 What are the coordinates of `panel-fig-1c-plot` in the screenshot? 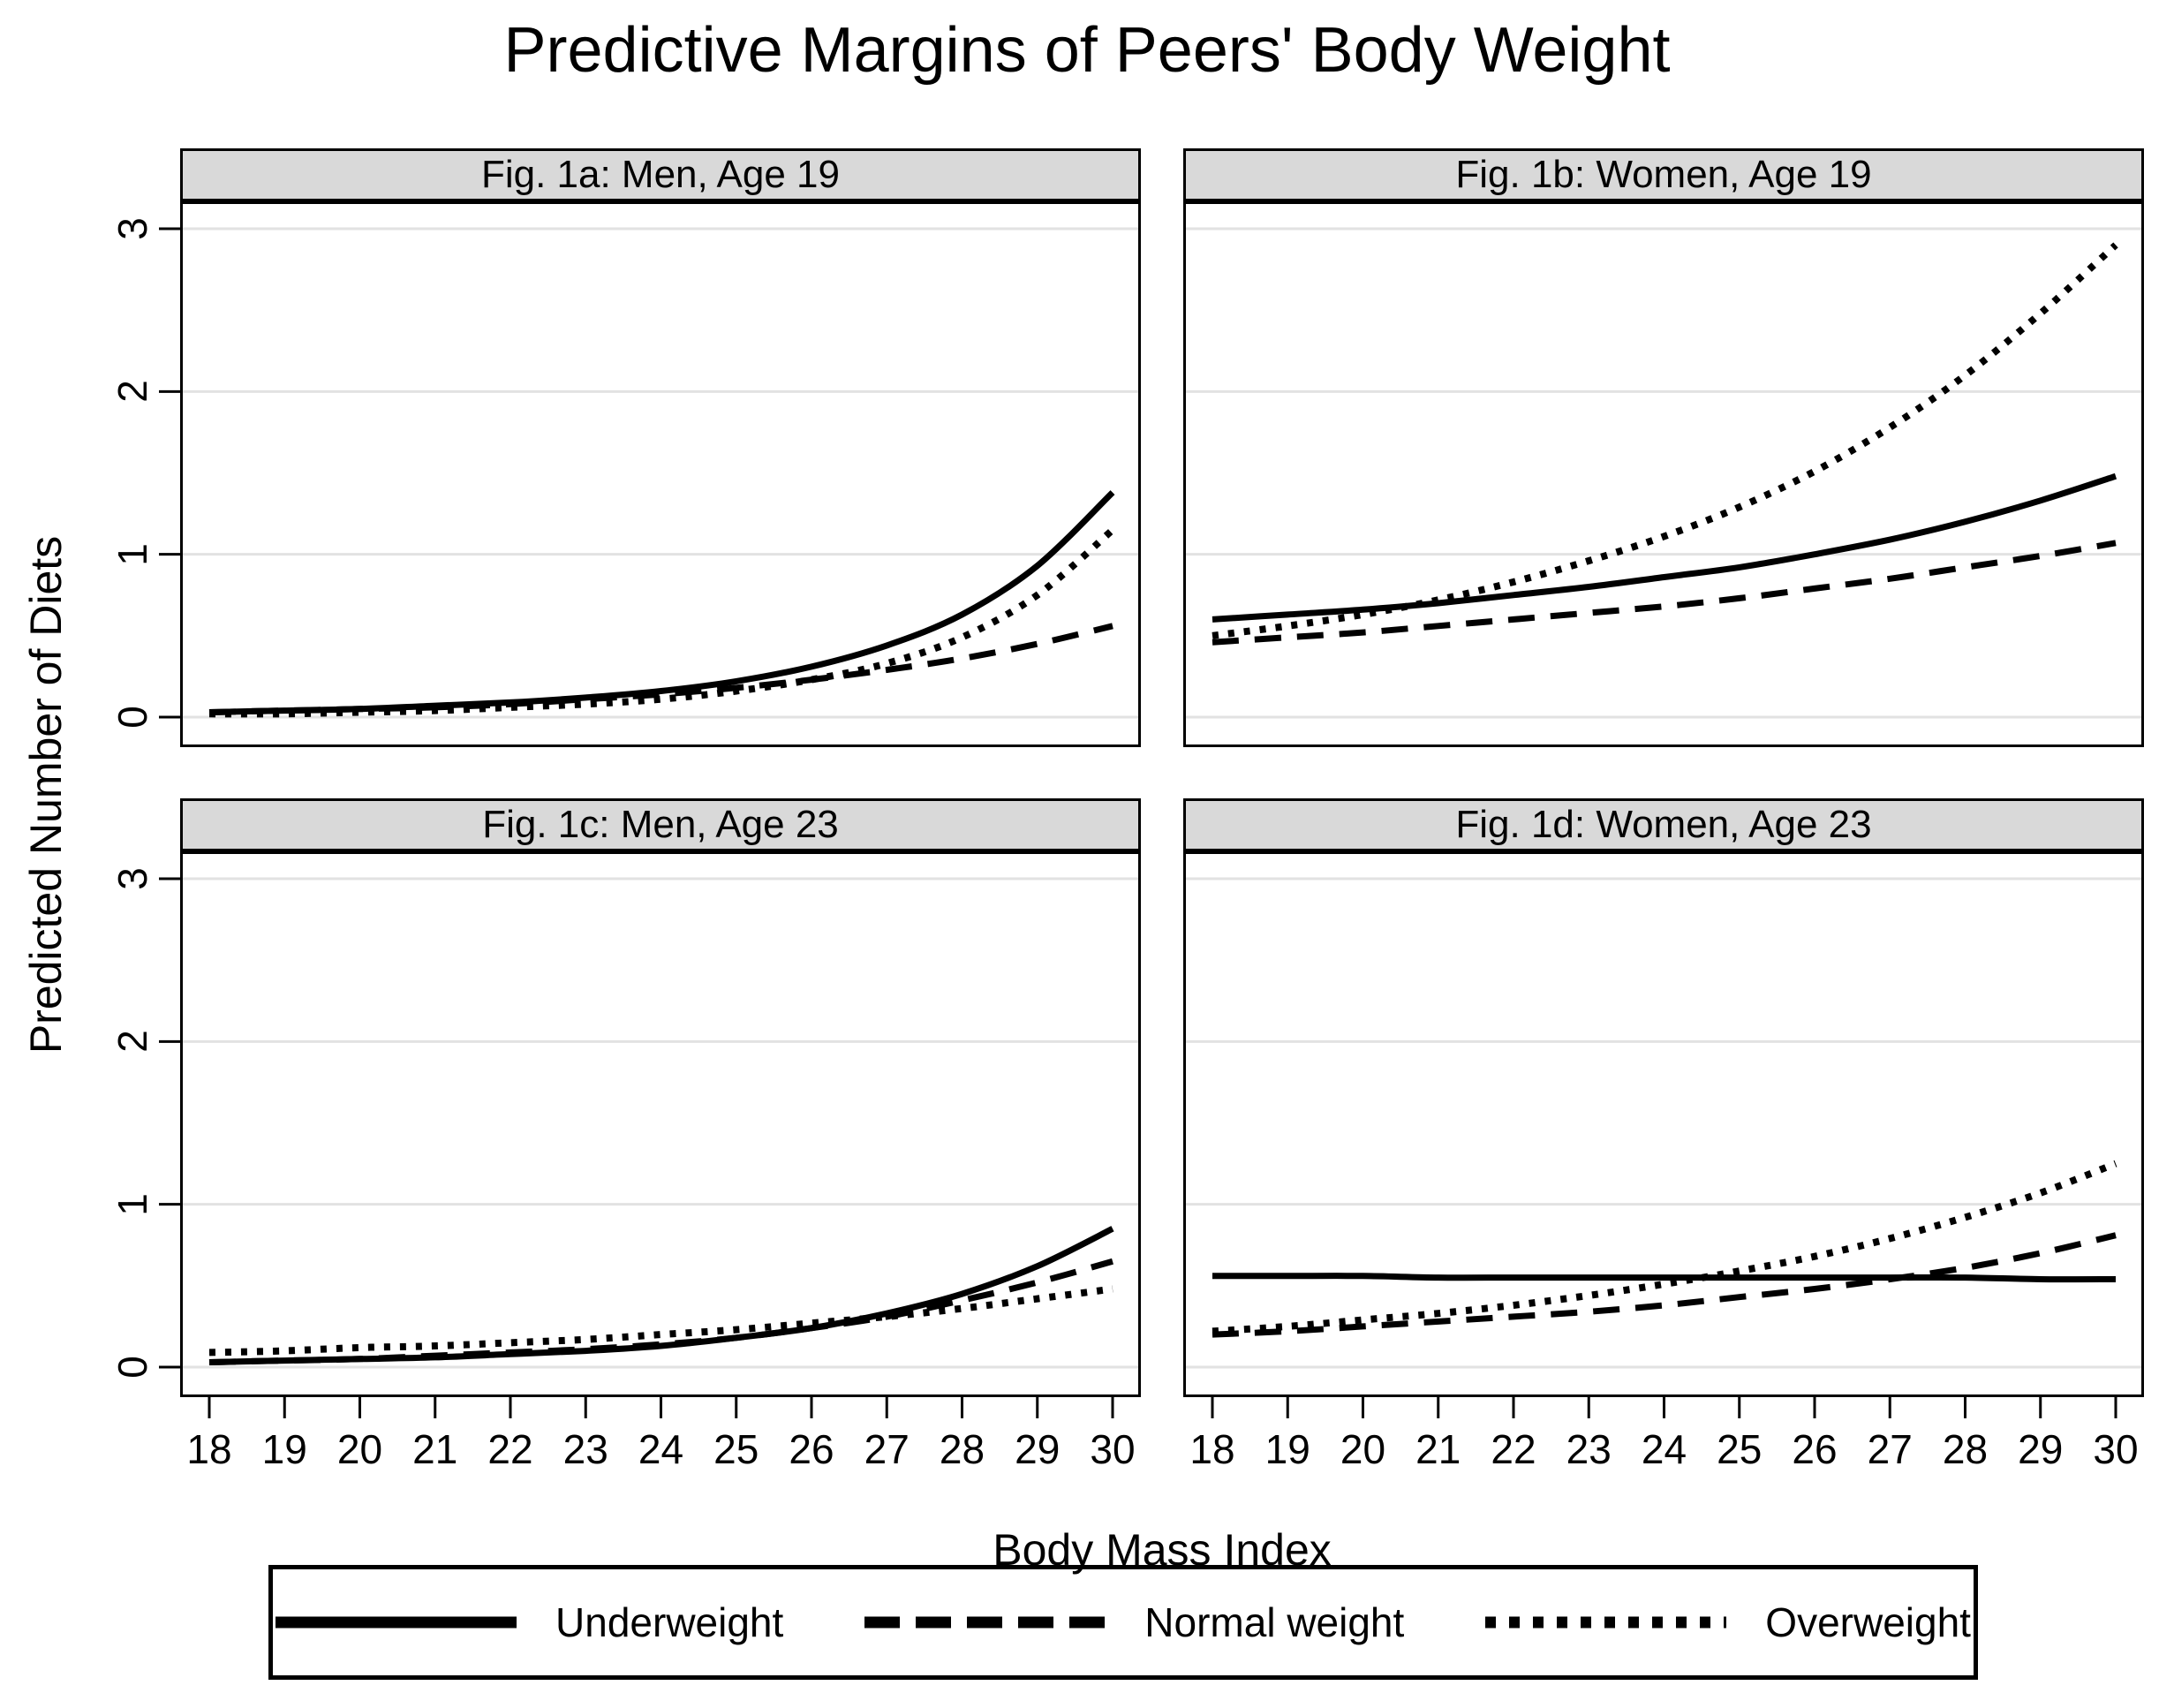 It's located at (650, 1134).